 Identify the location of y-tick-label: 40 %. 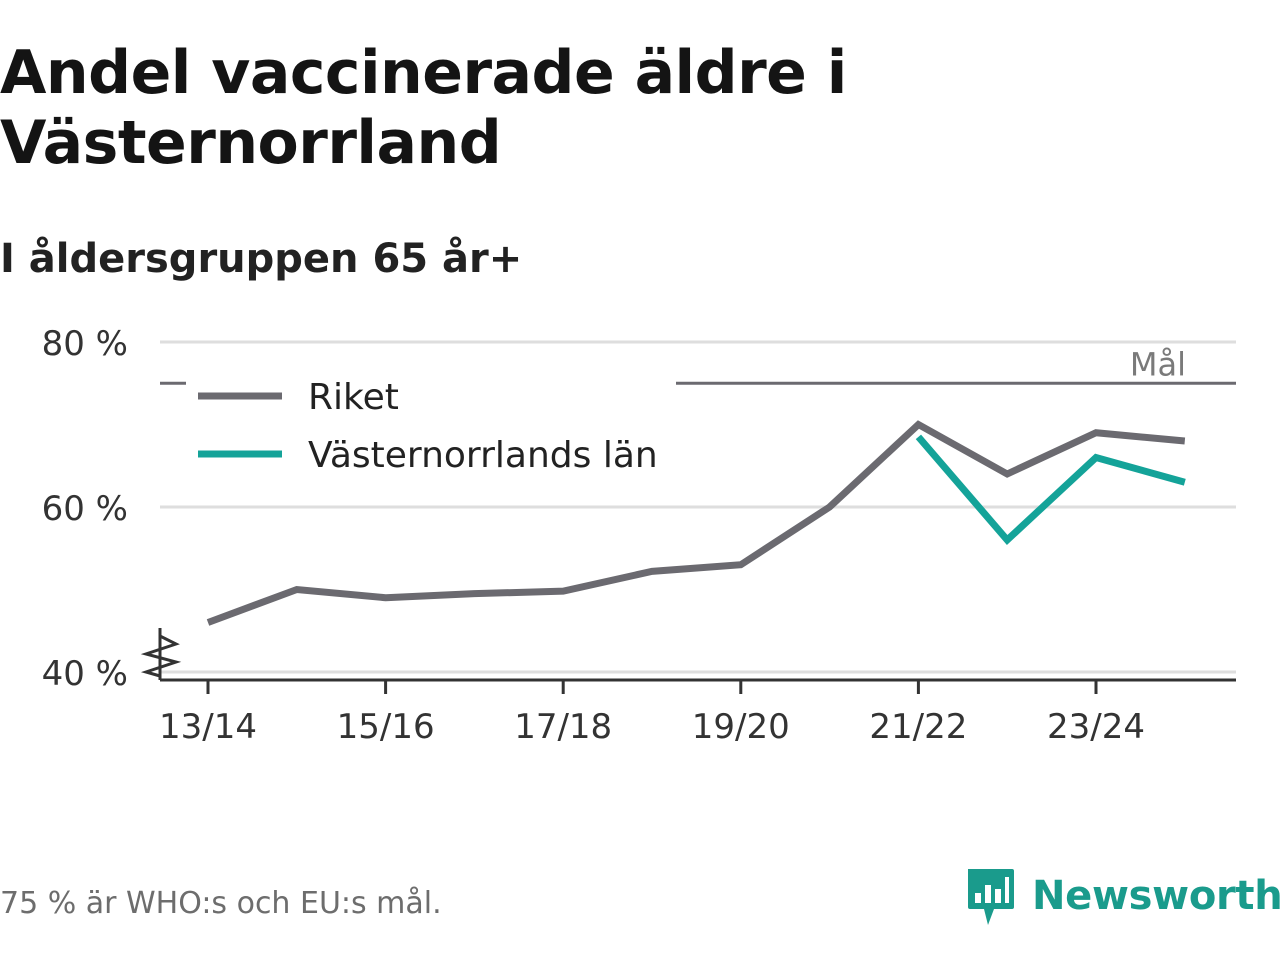
(85, 674).